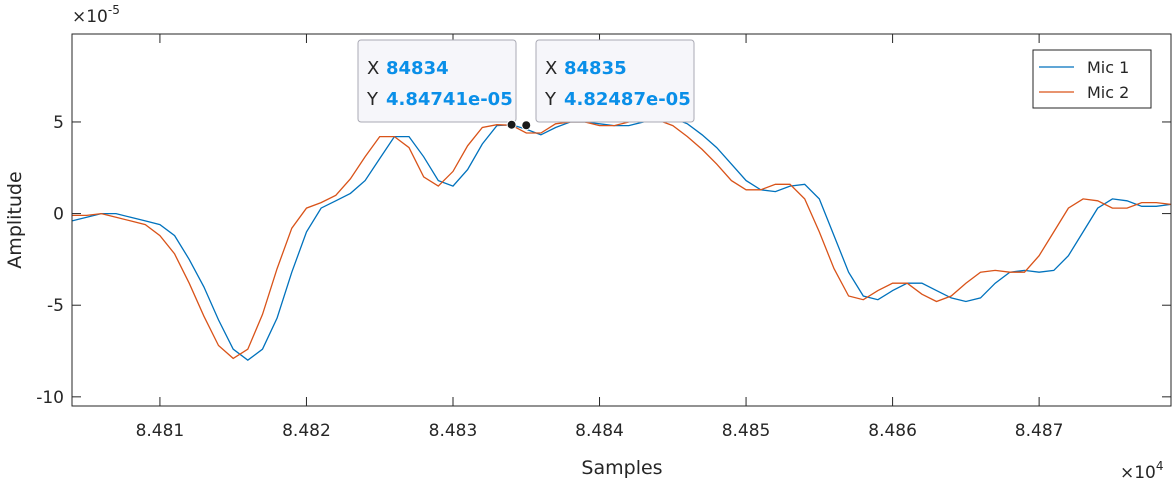 The height and width of the screenshot is (484, 1175). I want to click on y-tick-label: -5, so click(55, 306).